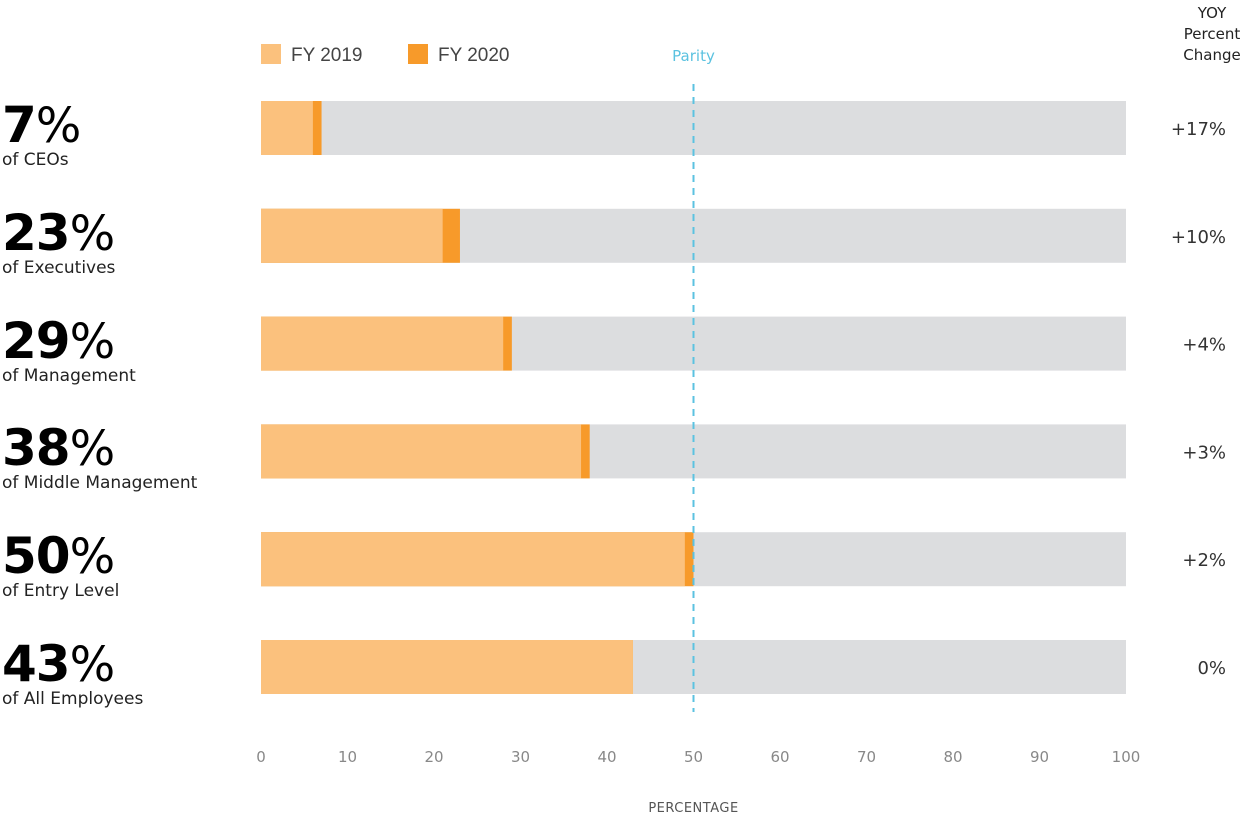 The image size is (1241, 816). What do you see at coordinates (61, 591) in the screenshot?
I see `category-label: of Entry Level` at bounding box center [61, 591].